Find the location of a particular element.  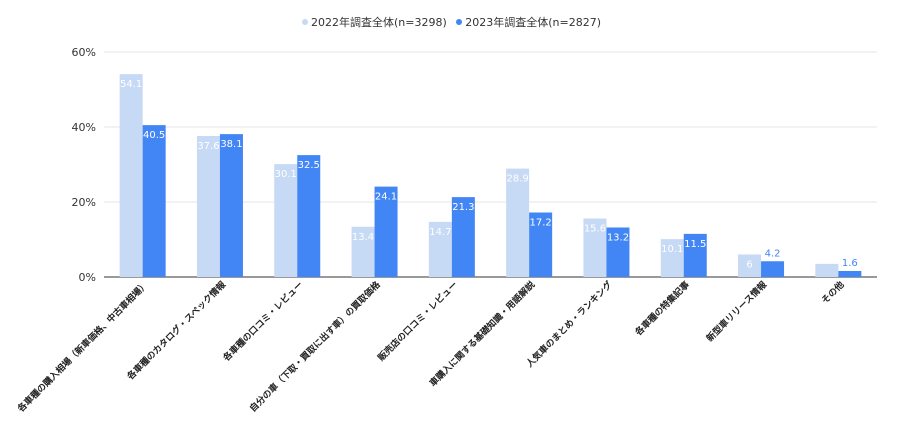

legend-item-2023: 2023年調査全体(n=2827) is located at coordinates (528, 22).